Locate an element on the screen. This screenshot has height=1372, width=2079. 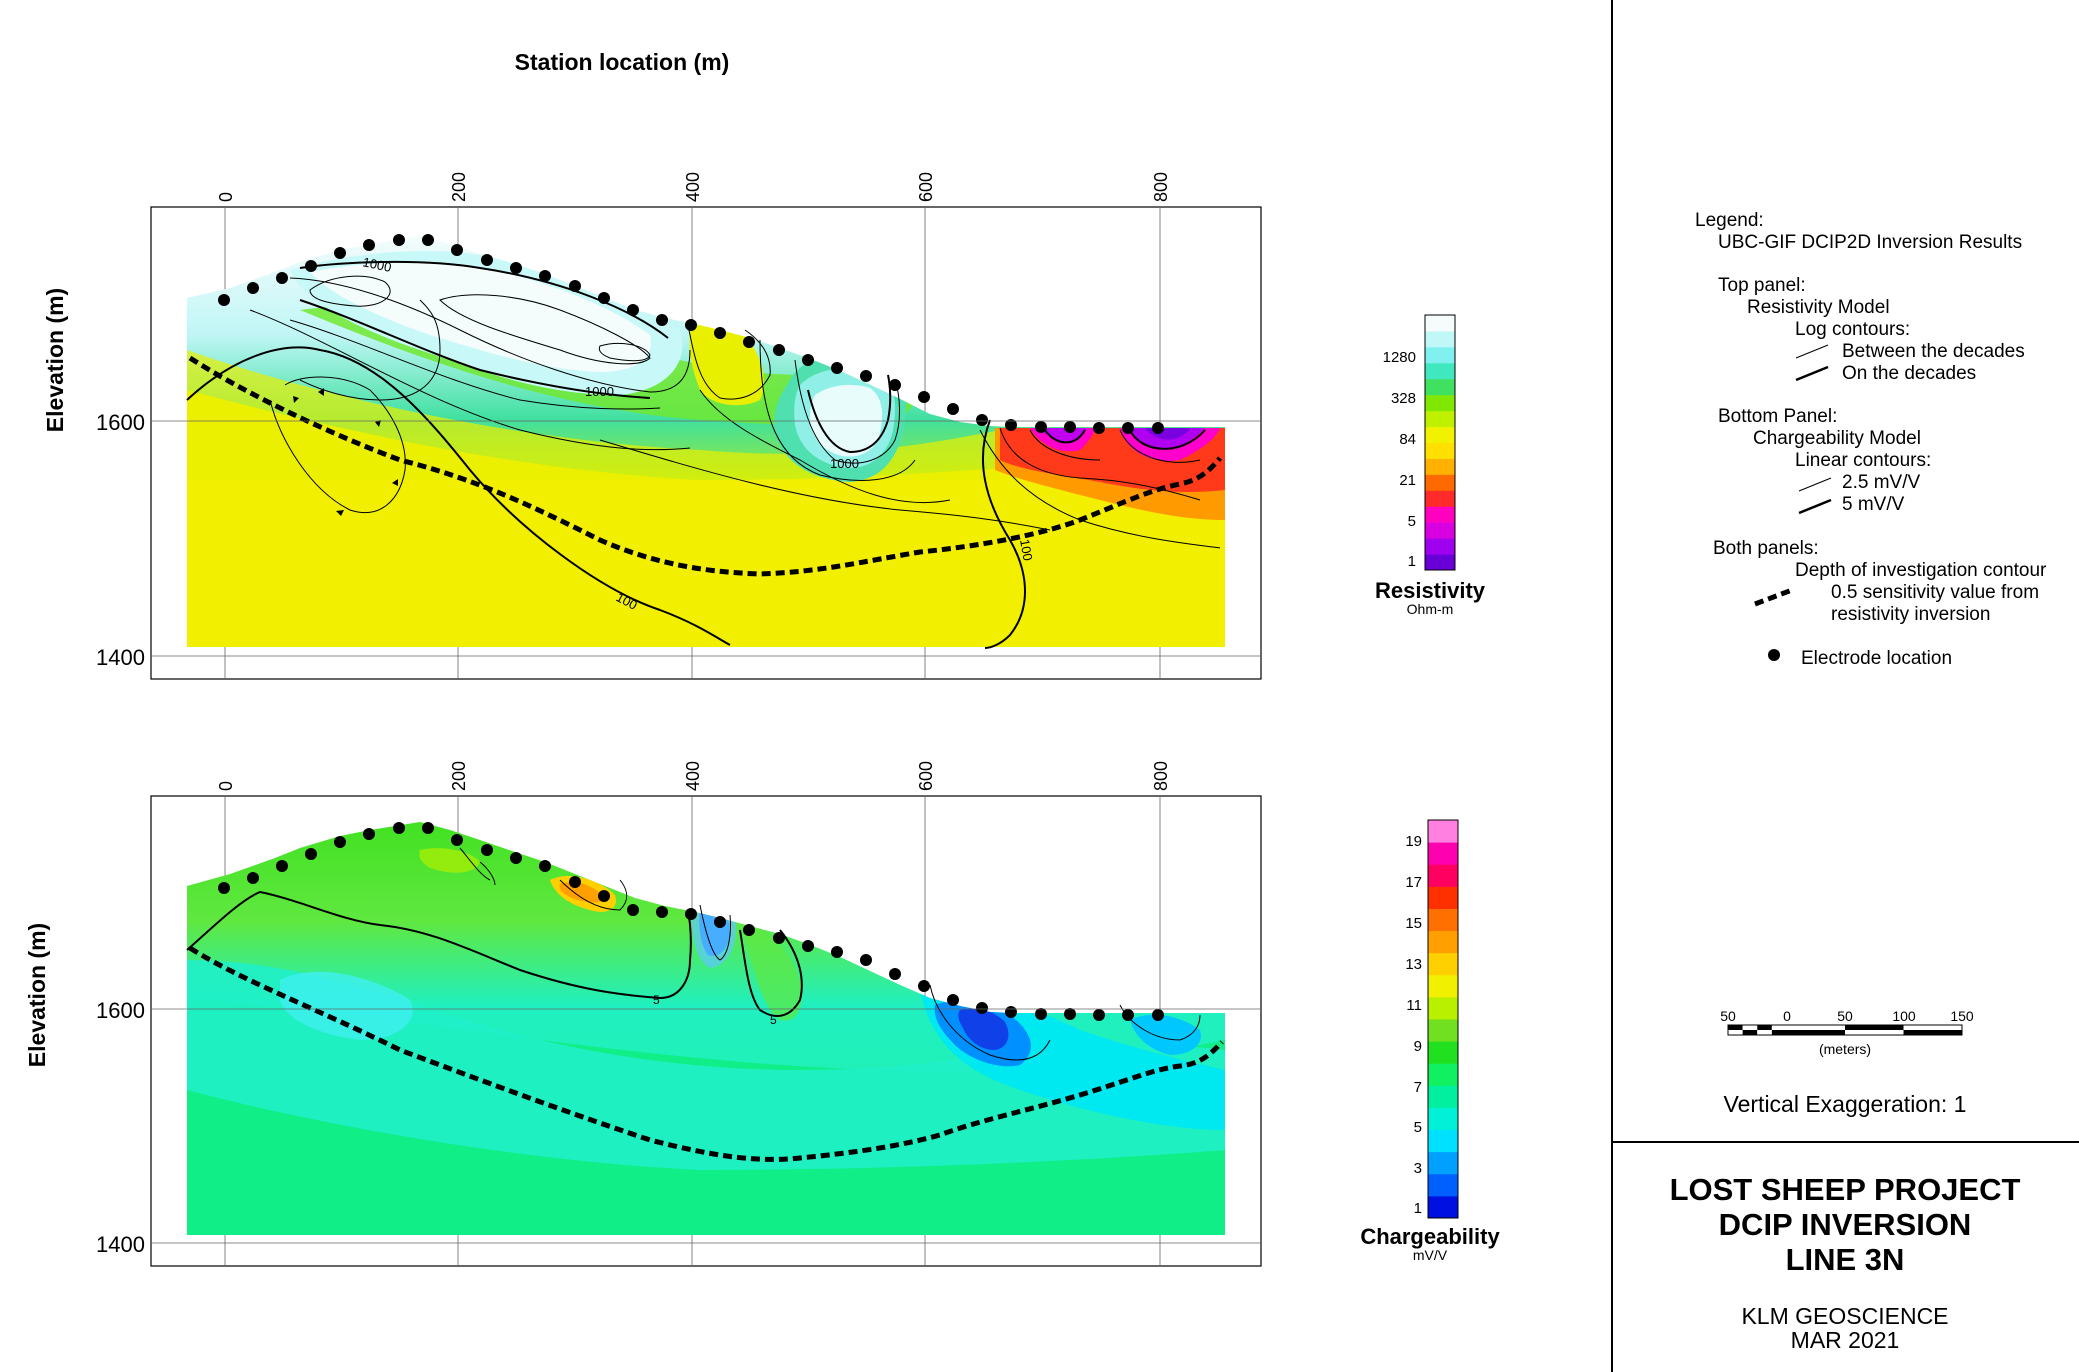
y-tick-label: 1600 is located at coordinates (120, 1010).